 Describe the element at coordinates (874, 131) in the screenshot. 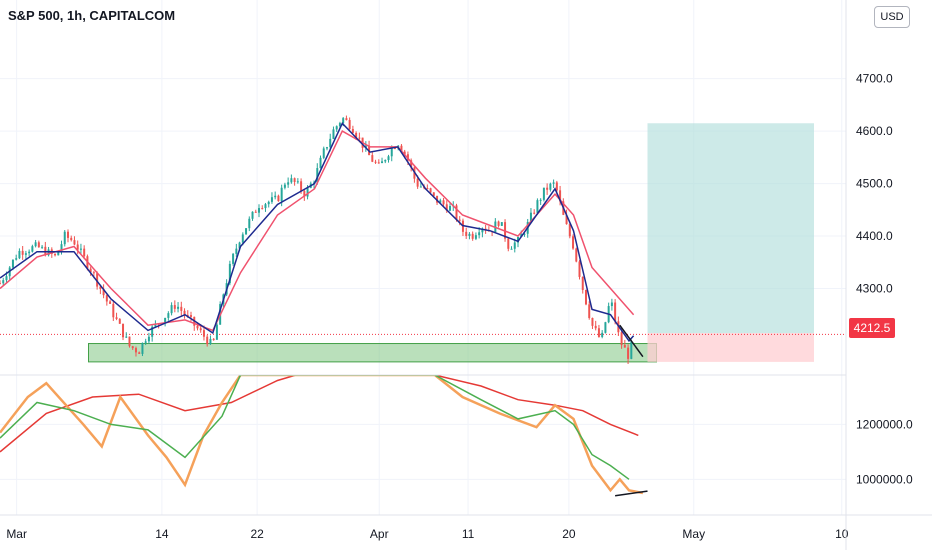

I see `y-tick-label: 4600.0` at that location.